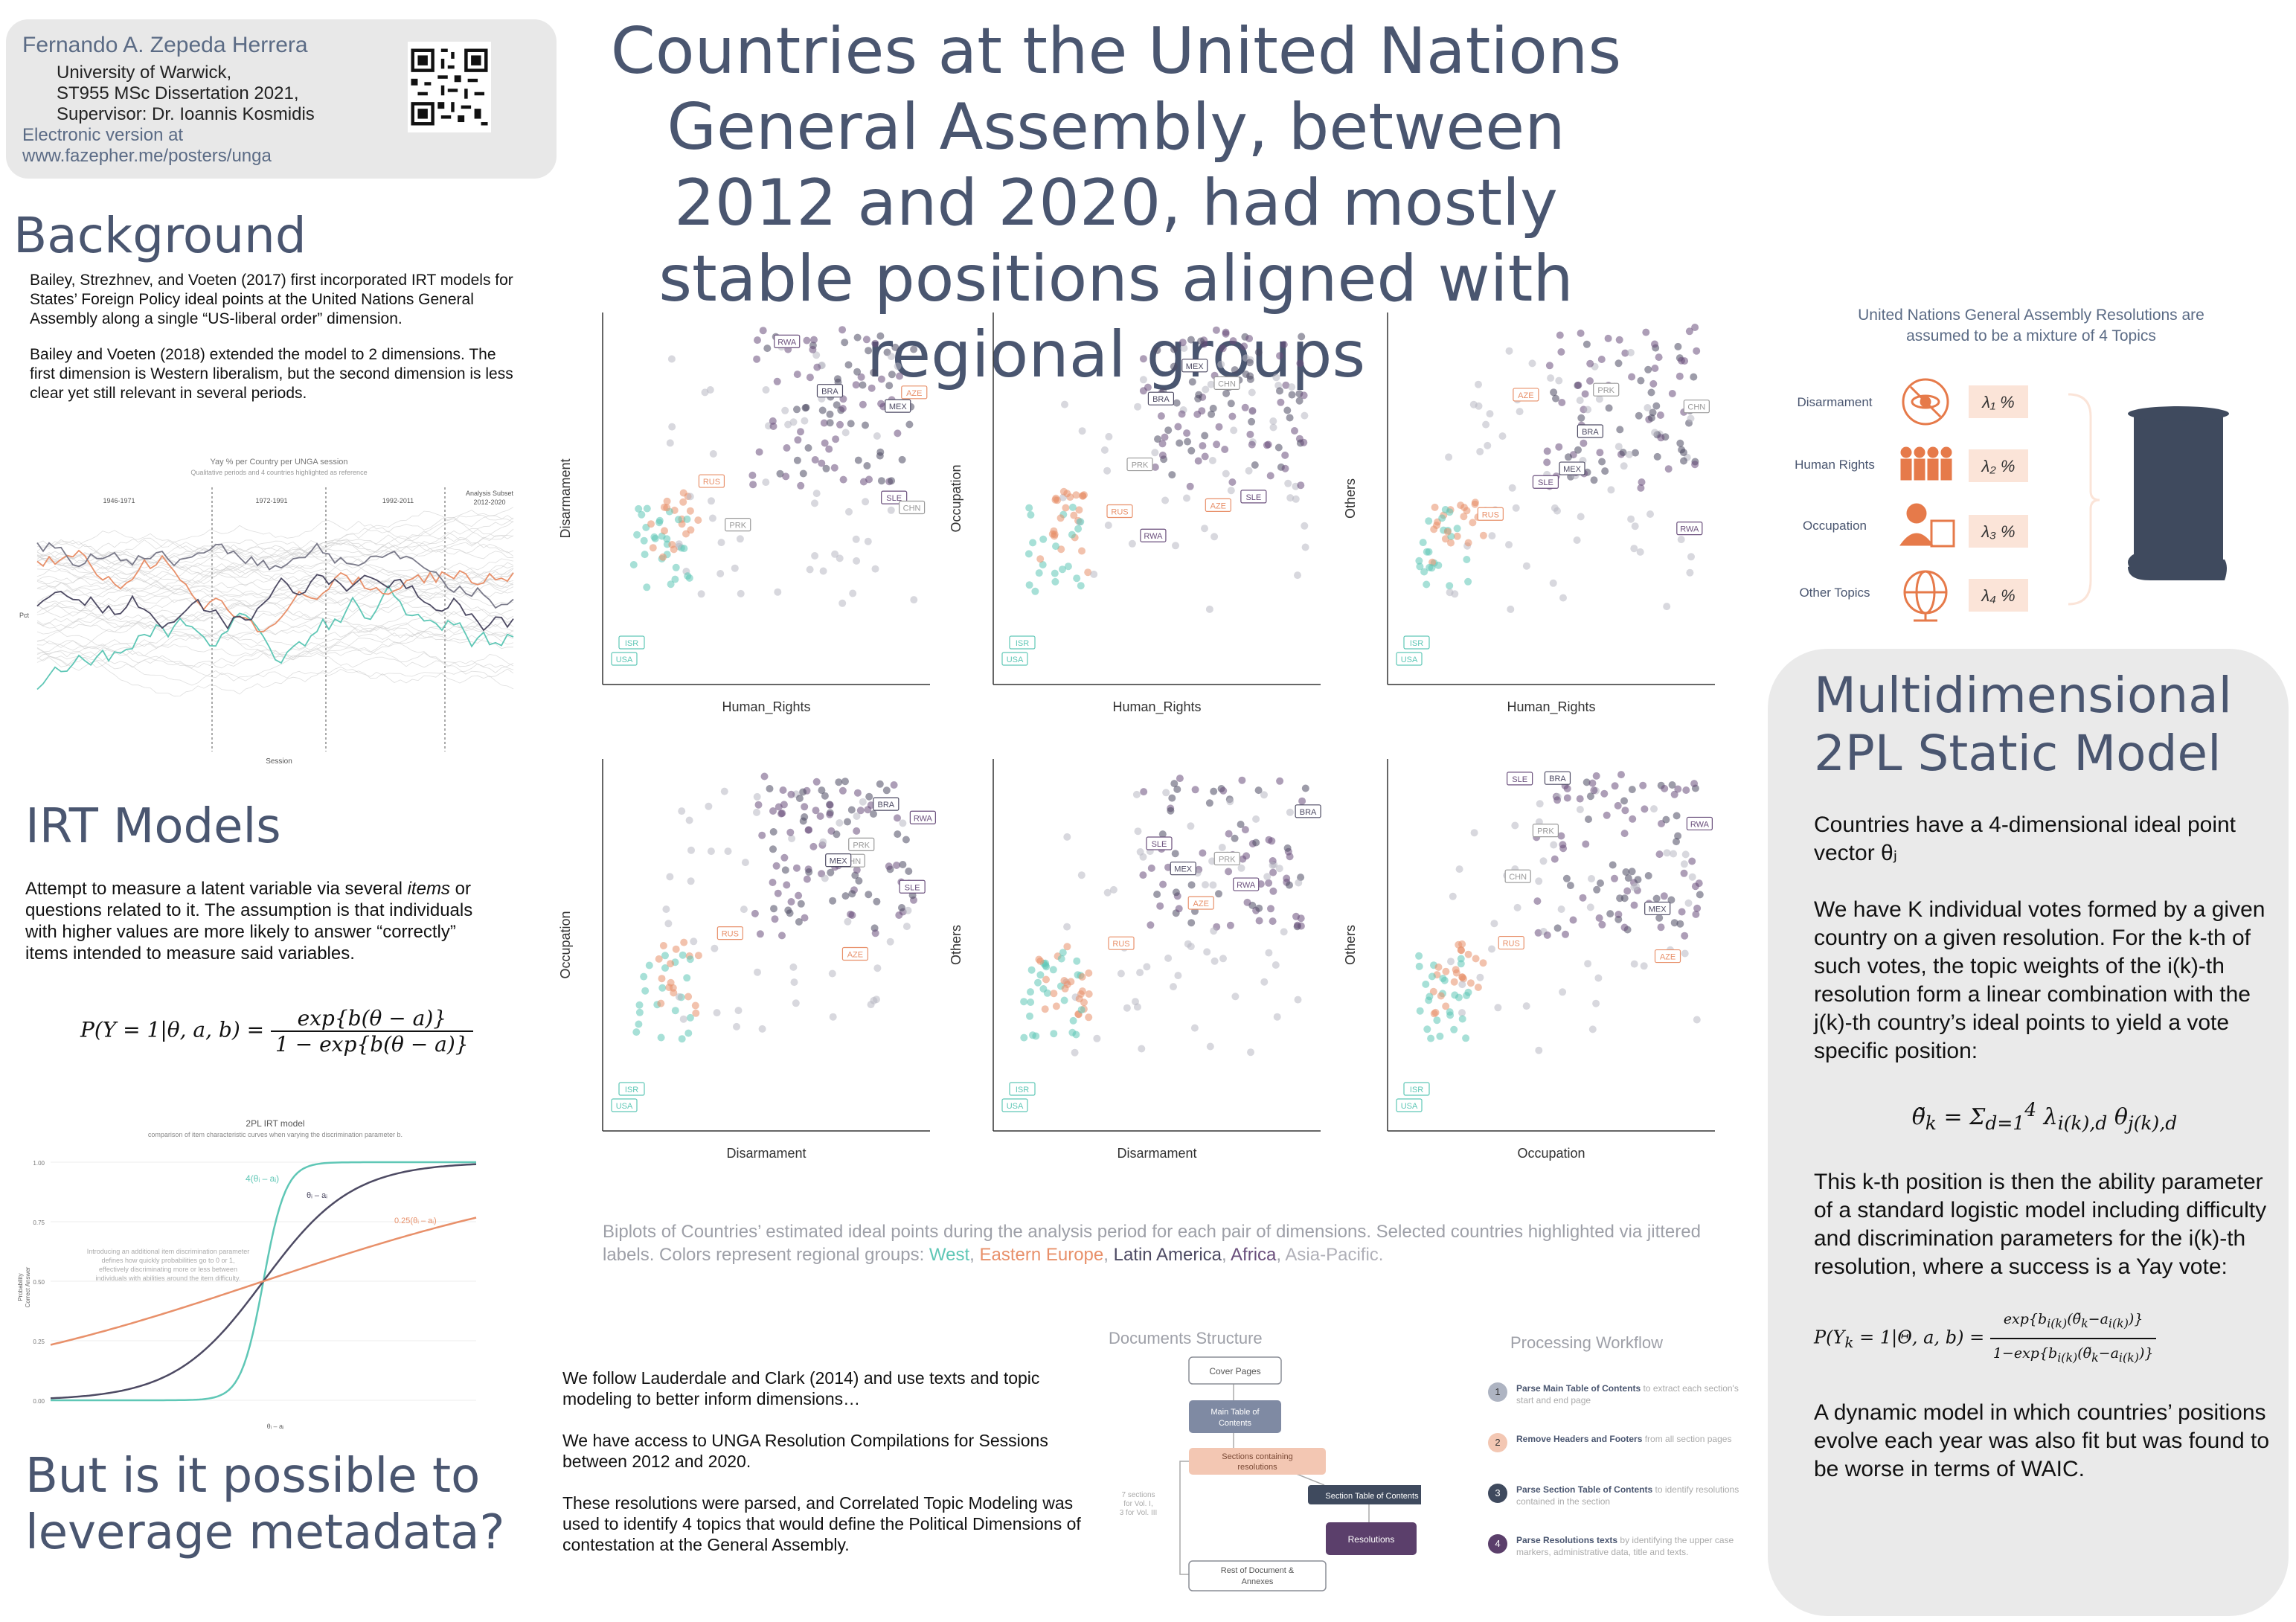 The image size is (2296, 1622). What do you see at coordinates (147, 156) in the screenshot?
I see `poster-url-link: www.fazepher.me/posters/unga` at bounding box center [147, 156].